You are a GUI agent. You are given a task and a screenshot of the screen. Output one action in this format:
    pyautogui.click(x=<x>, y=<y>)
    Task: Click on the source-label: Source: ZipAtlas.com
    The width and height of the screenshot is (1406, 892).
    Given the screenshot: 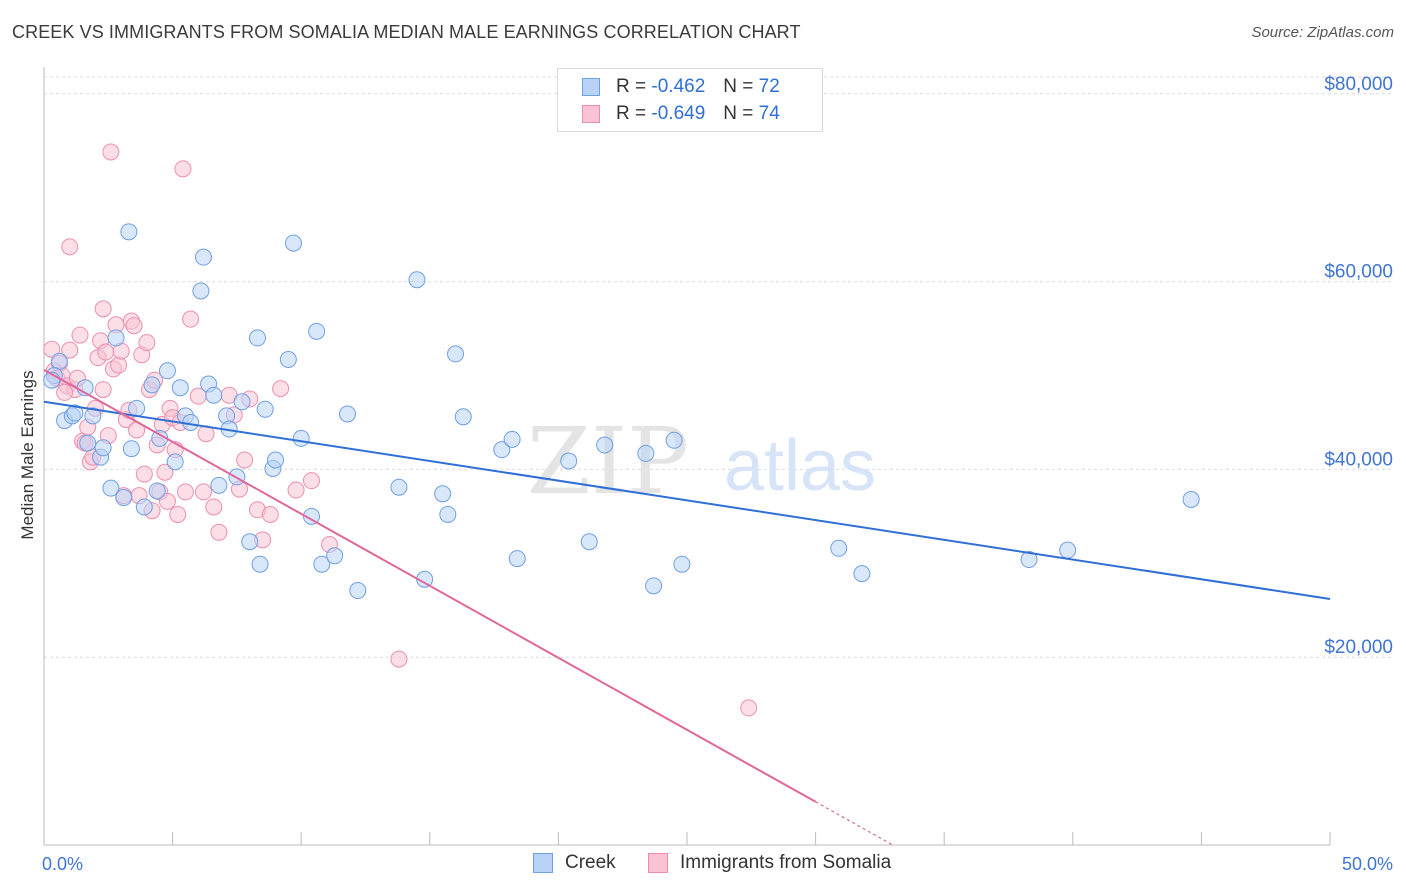 What is the action you would take?
    pyautogui.click(x=1322, y=32)
    